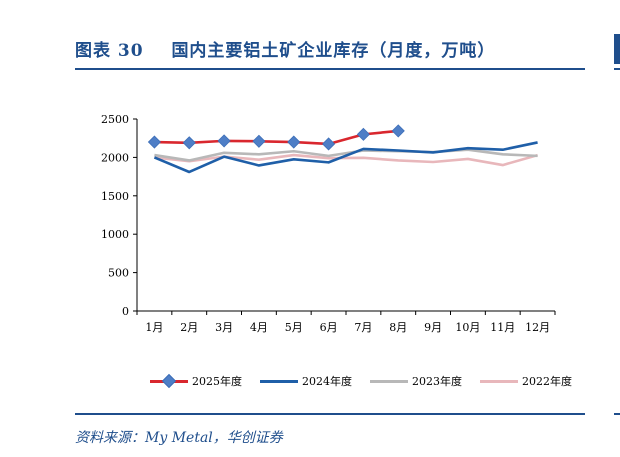 The width and height of the screenshot is (620, 457). Describe the element at coordinates (617, 69) in the screenshot. I see `adjacent-panel-rule-top` at that location.